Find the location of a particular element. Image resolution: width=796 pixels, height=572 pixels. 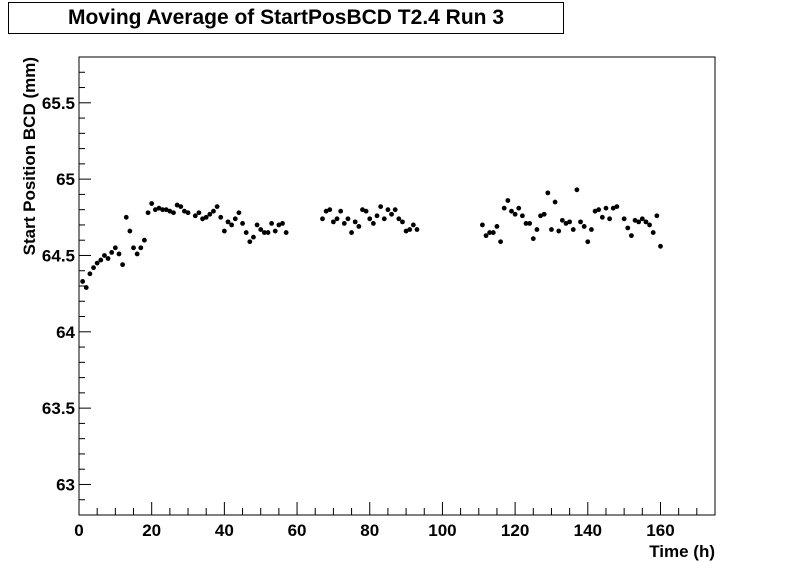

data-points is located at coordinates (371, 238).